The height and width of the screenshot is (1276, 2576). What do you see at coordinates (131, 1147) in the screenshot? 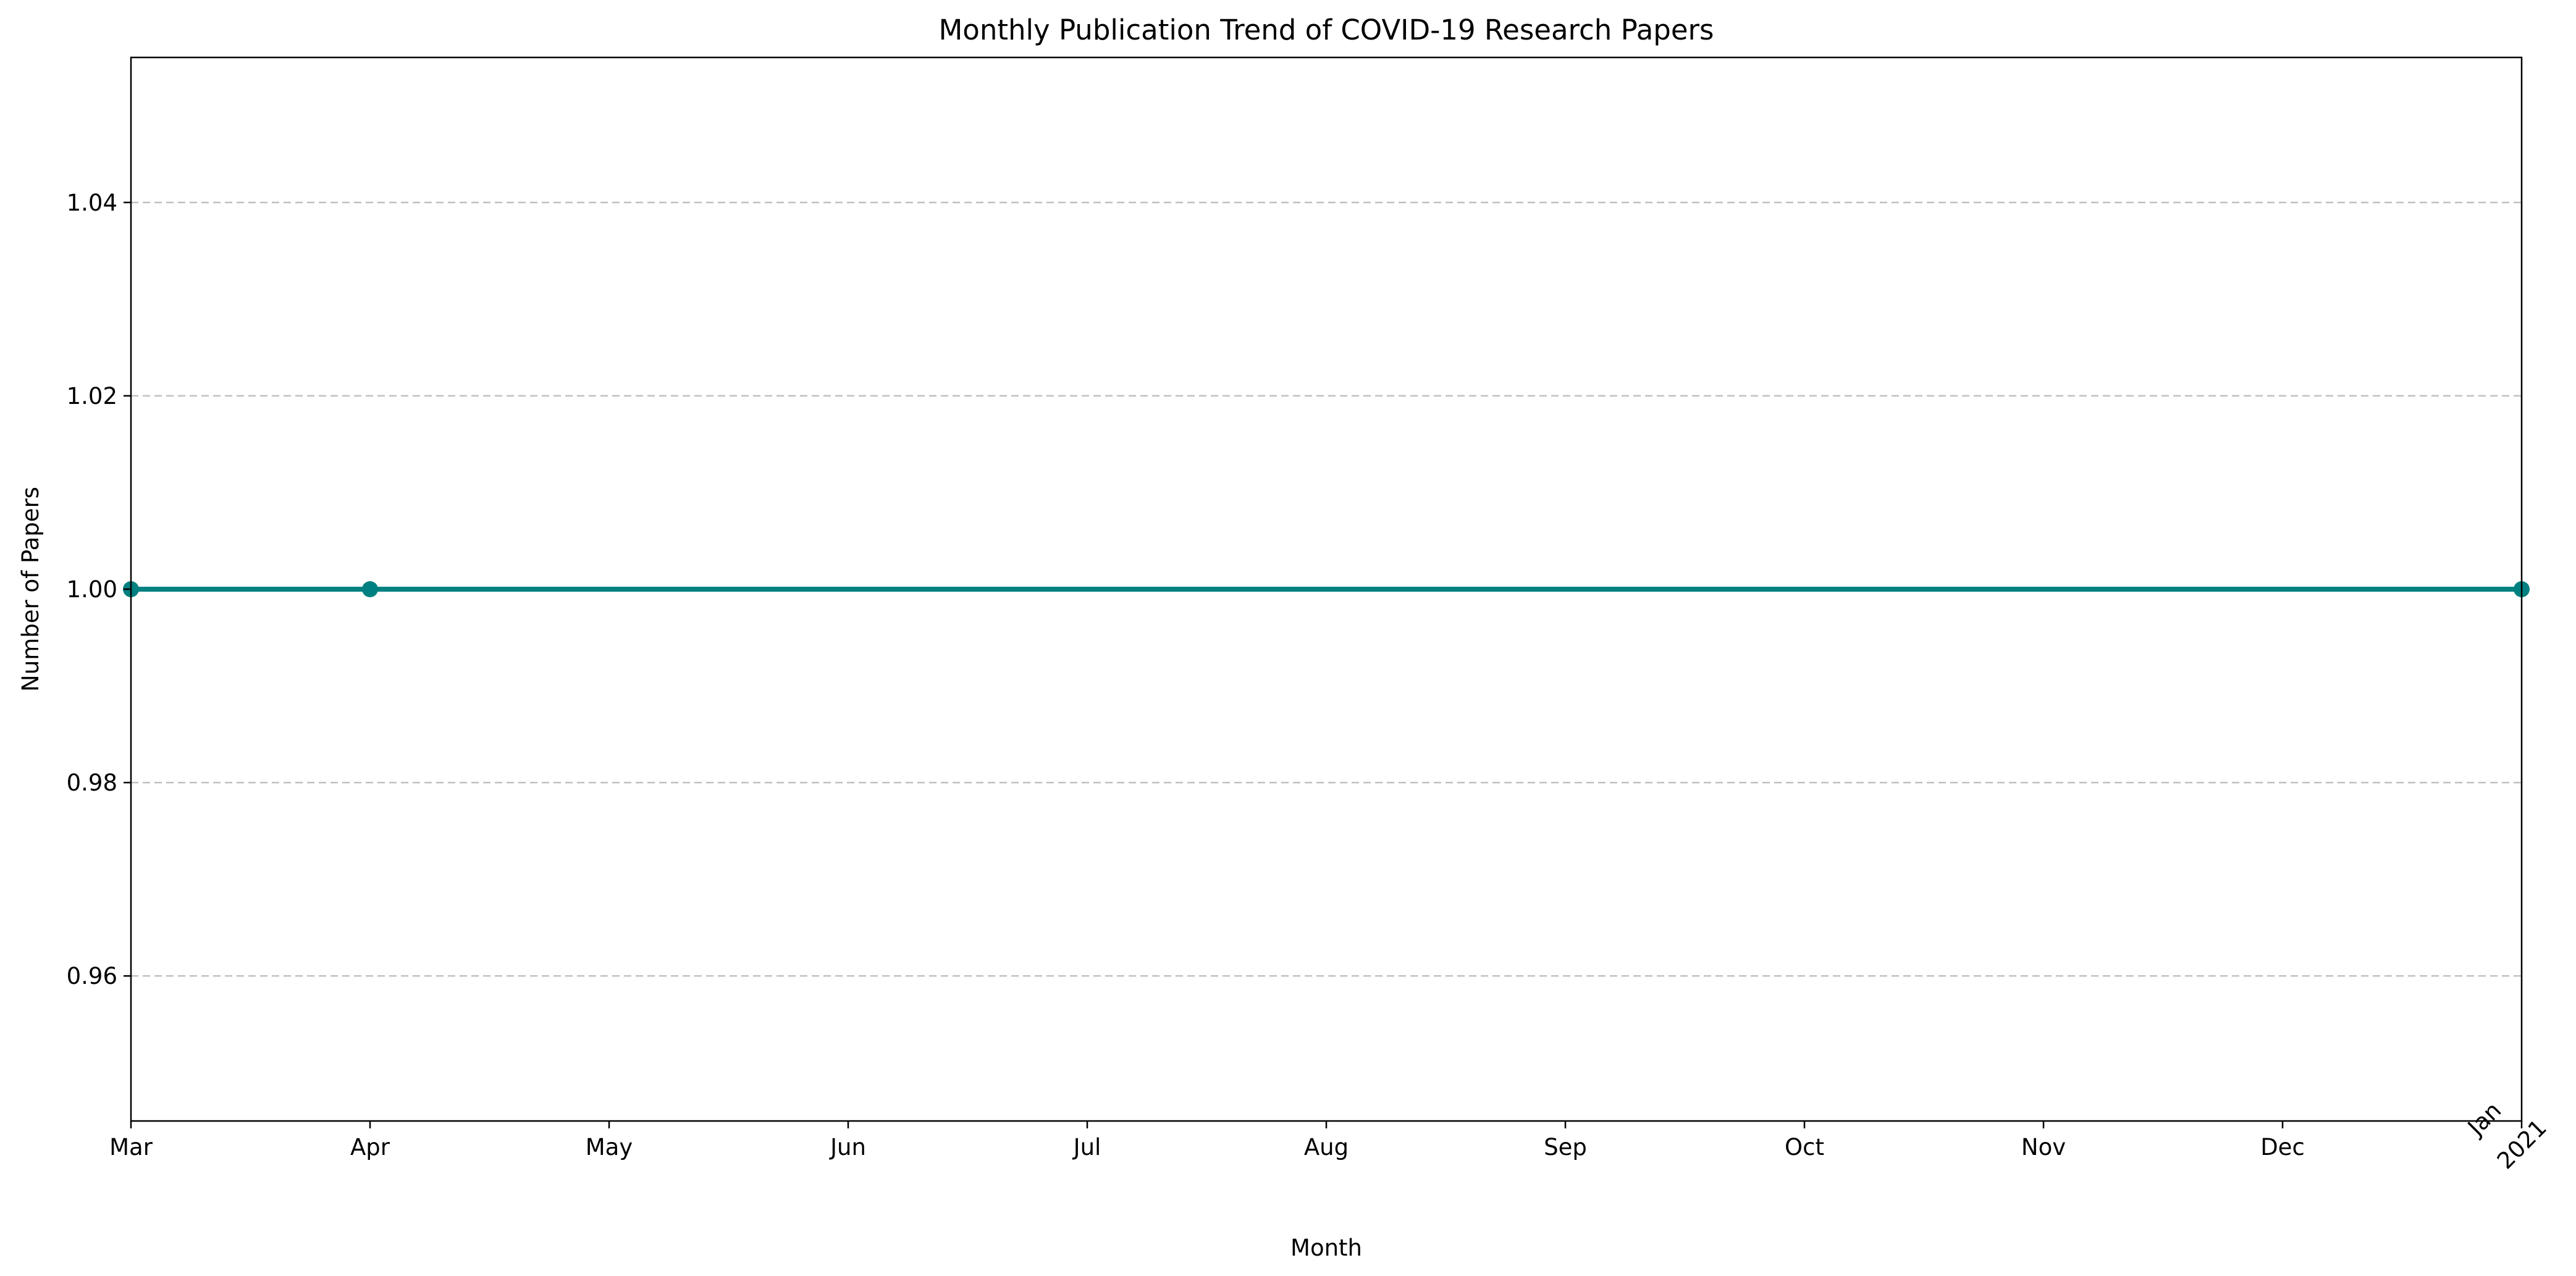
I see `x-tick-label: Mar` at bounding box center [131, 1147].